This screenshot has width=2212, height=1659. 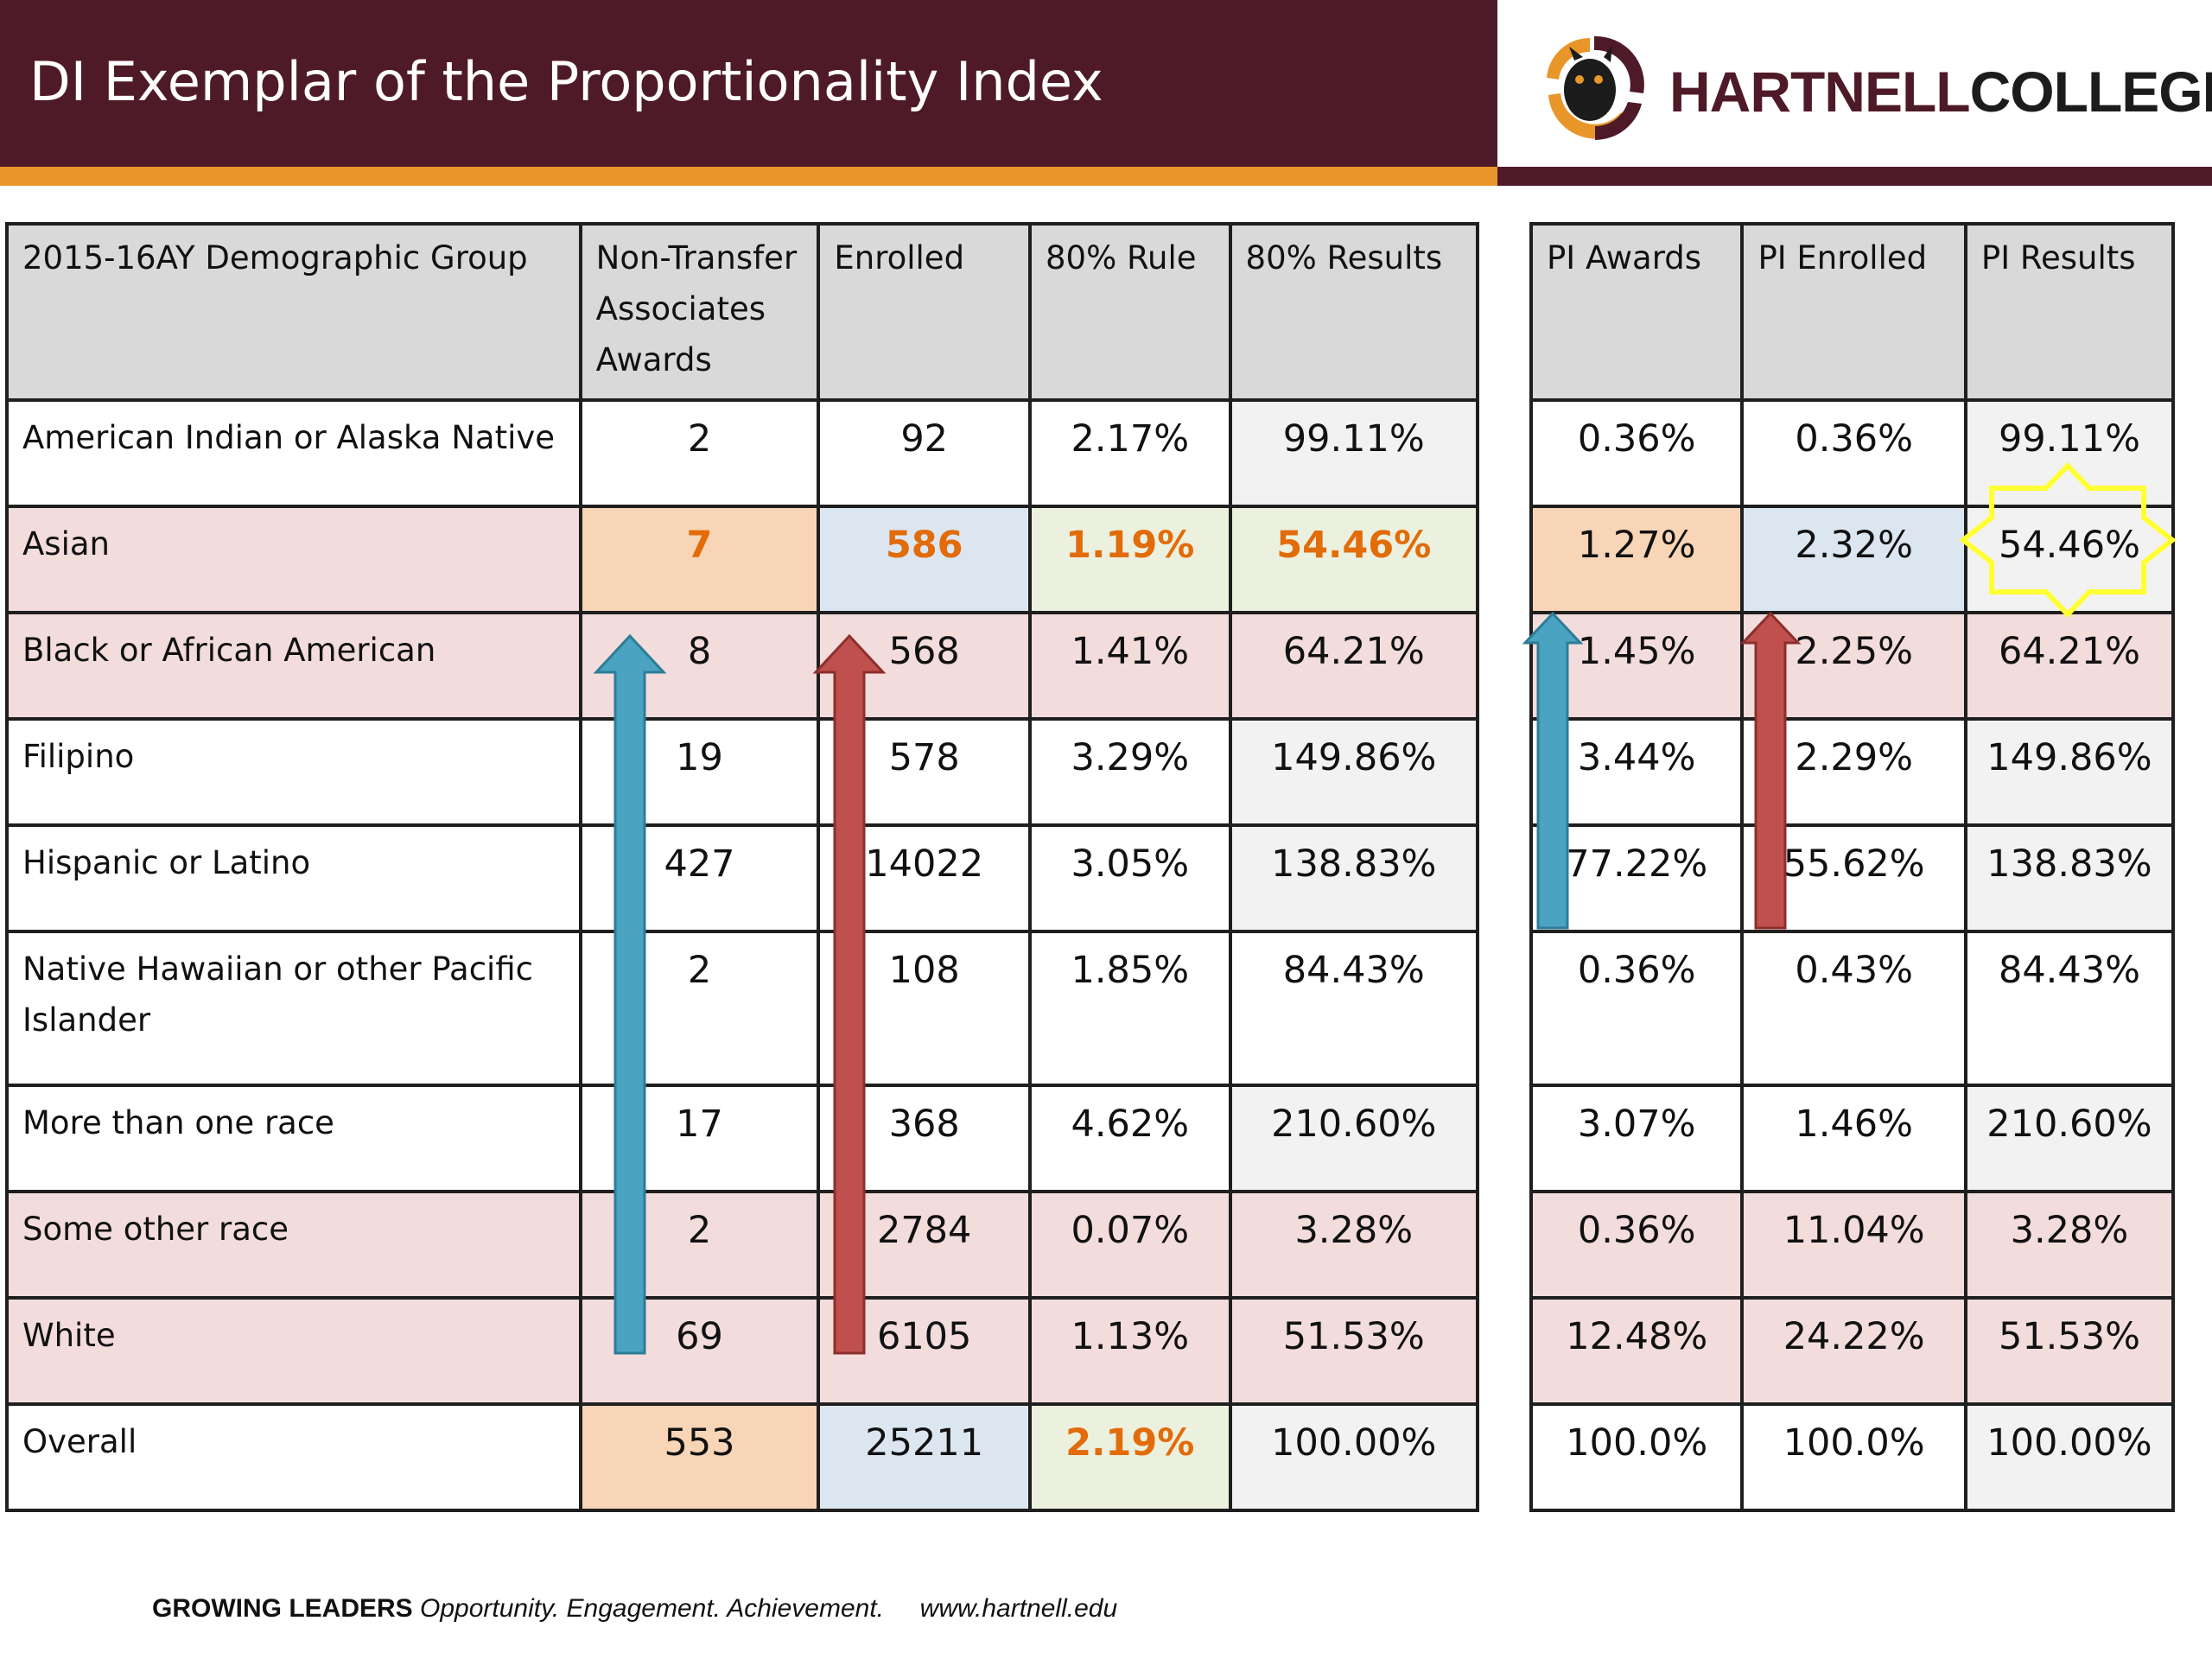 What do you see at coordinates (1354, 1138) in the screenshot?
I see `result-cell: 210.60%` at bounding box center [1354, 1138].